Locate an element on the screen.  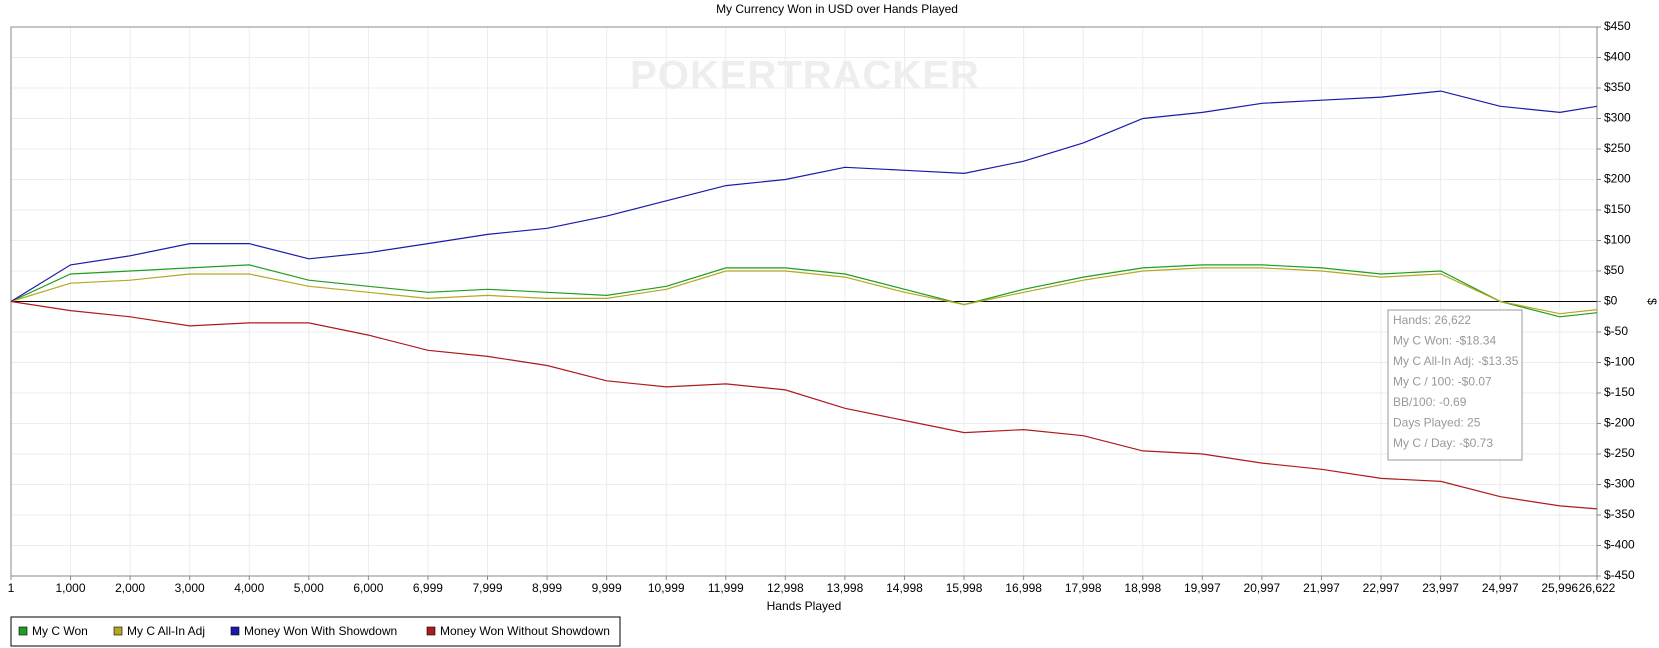
legend-label: Money Won Without Showdown is located at coordinates (525, 631).